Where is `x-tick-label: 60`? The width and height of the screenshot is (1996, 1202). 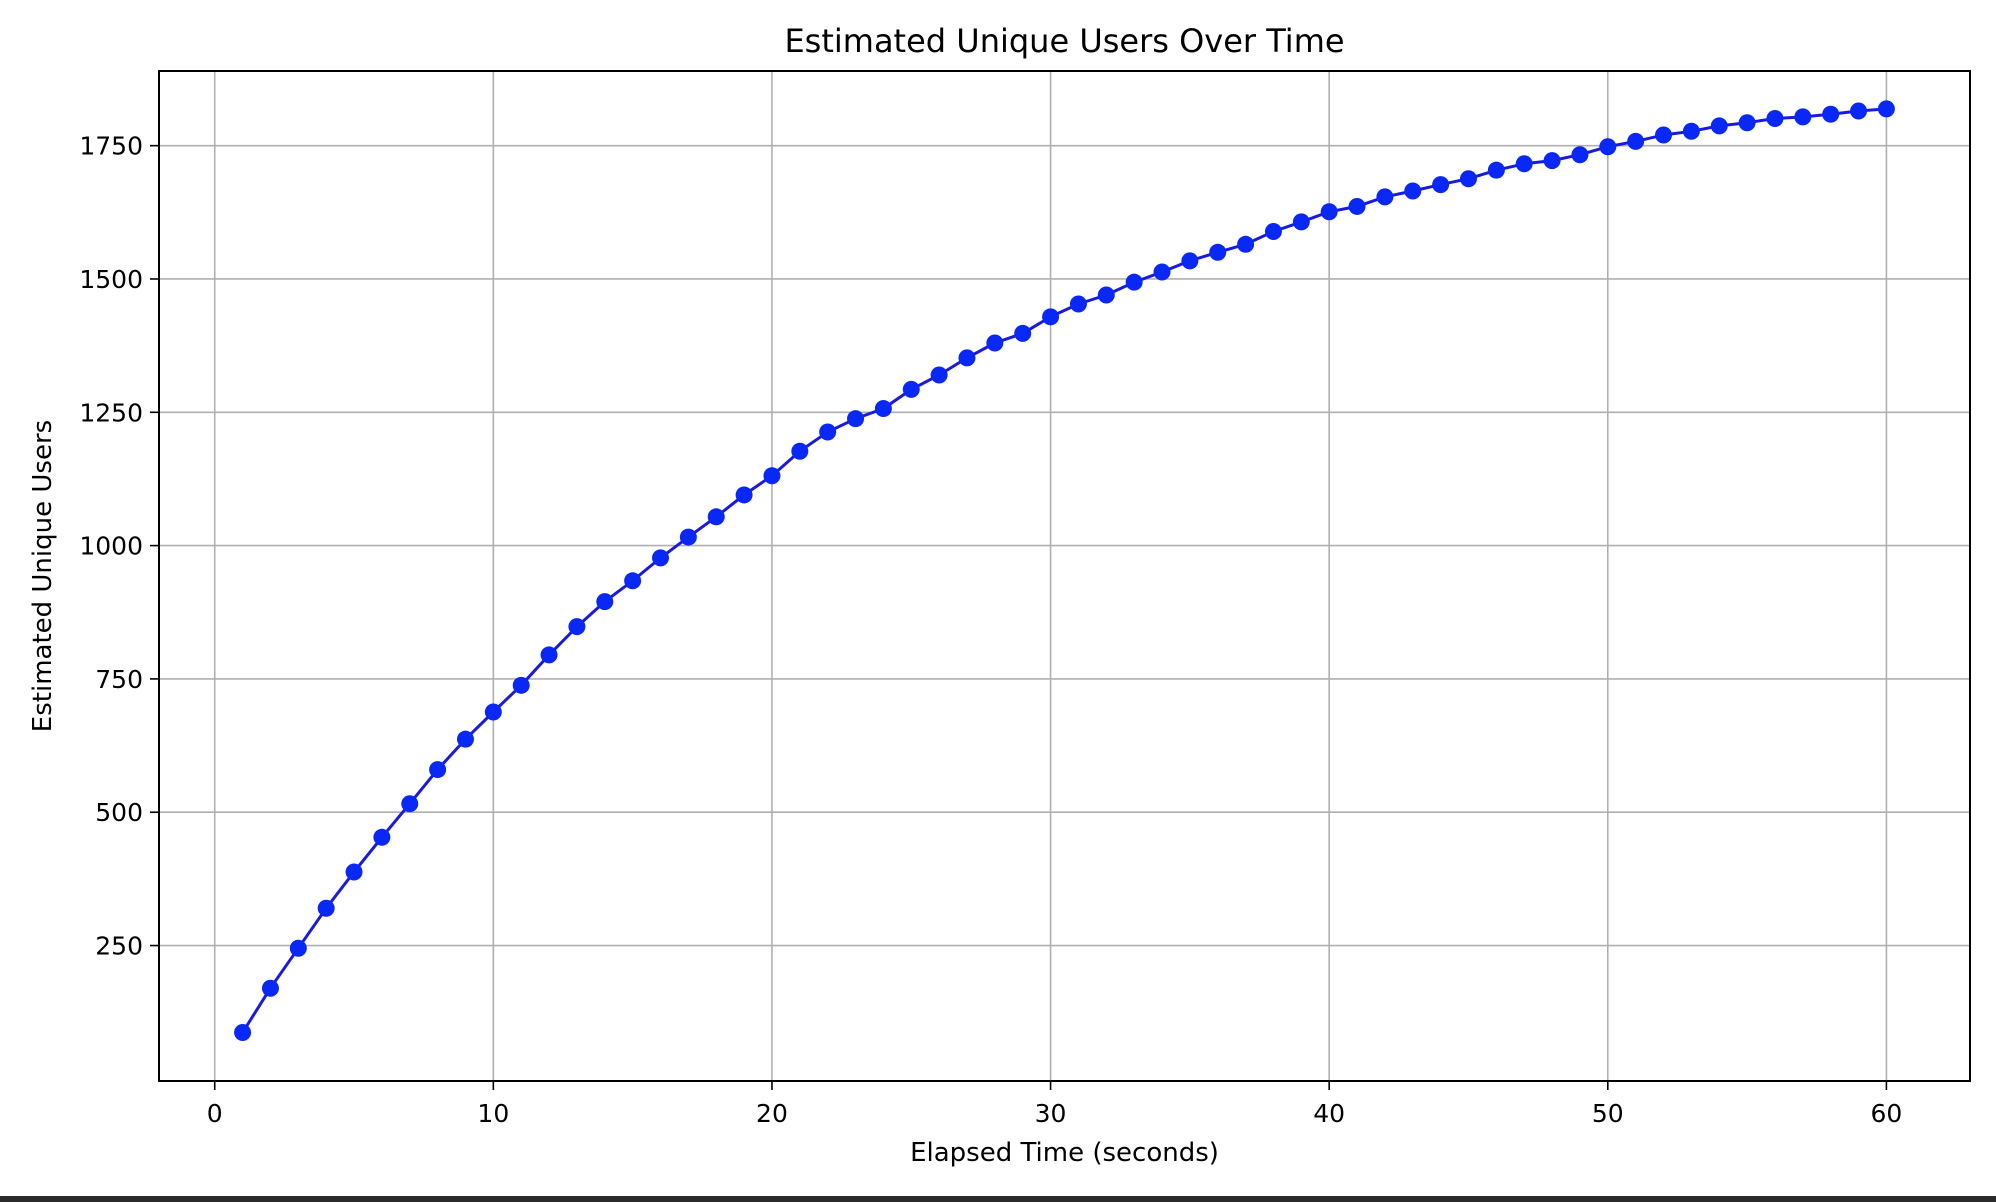 x-tick-label: 60 is located at coordinates (1887, 1113).